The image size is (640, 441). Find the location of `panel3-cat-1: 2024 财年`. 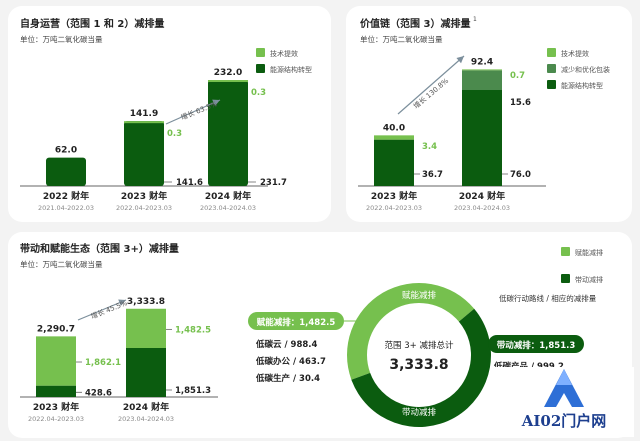

panel3-cat-1: 2024 财年 is located at coordinates (146, 407).